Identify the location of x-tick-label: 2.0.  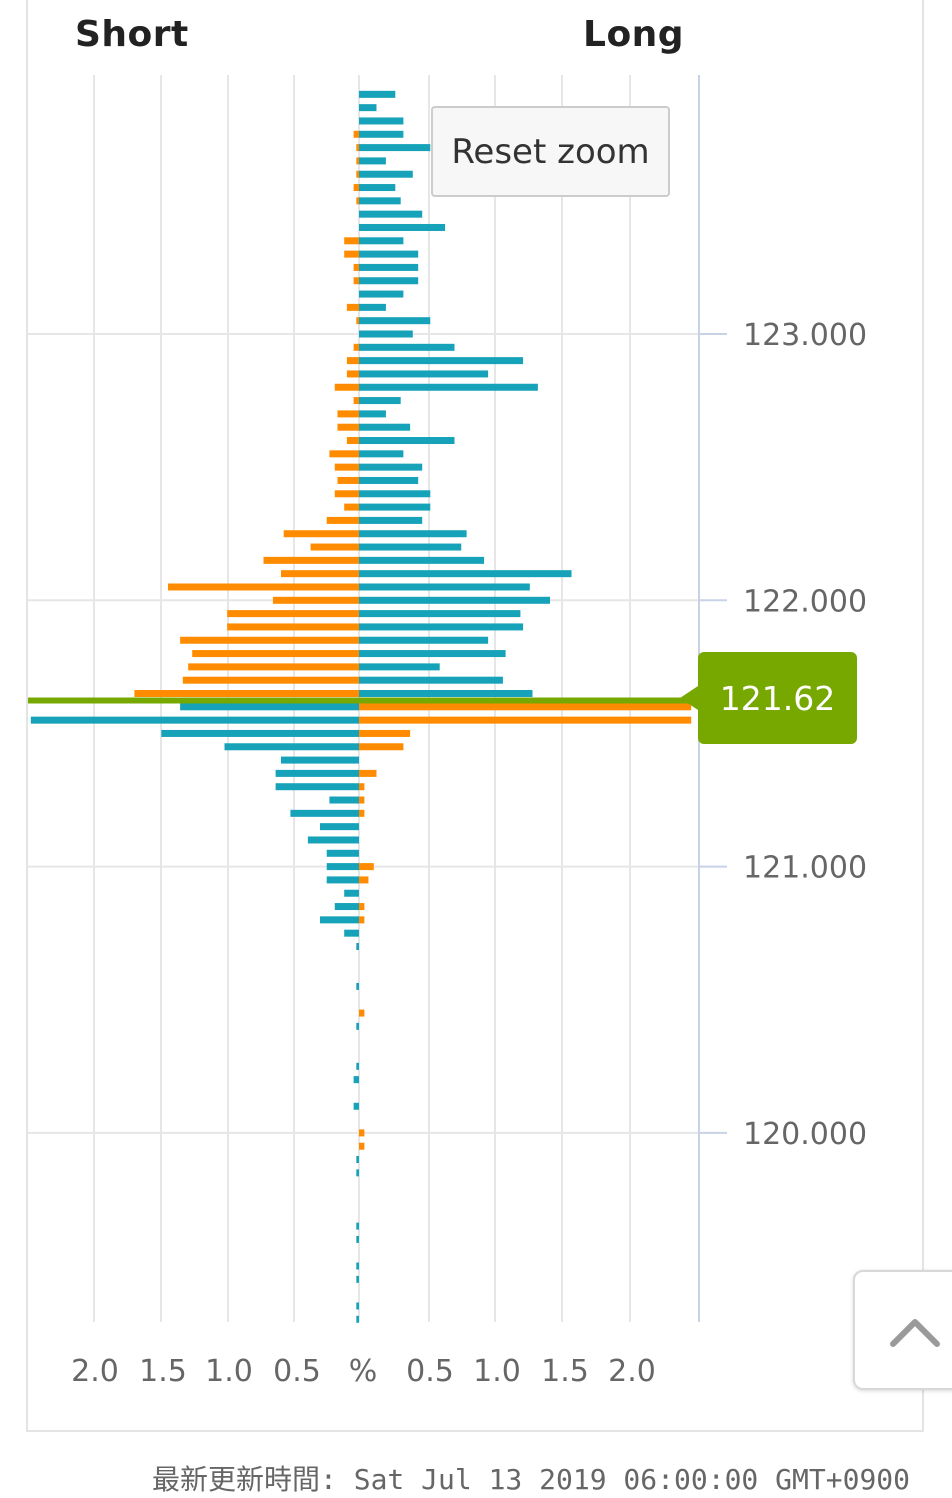
(632, 1371).